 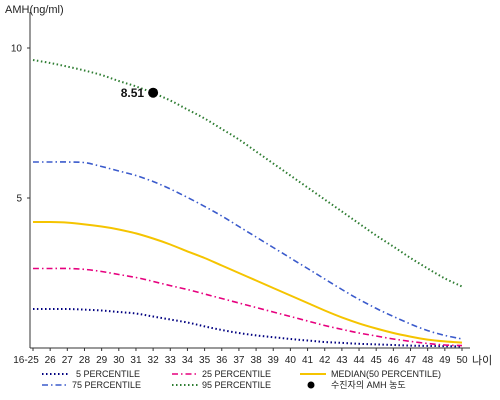 What do you see at coordinates (68, 360) in the screenshot?
I see `x-tick-label: 27` at bounding box center [68, 360].